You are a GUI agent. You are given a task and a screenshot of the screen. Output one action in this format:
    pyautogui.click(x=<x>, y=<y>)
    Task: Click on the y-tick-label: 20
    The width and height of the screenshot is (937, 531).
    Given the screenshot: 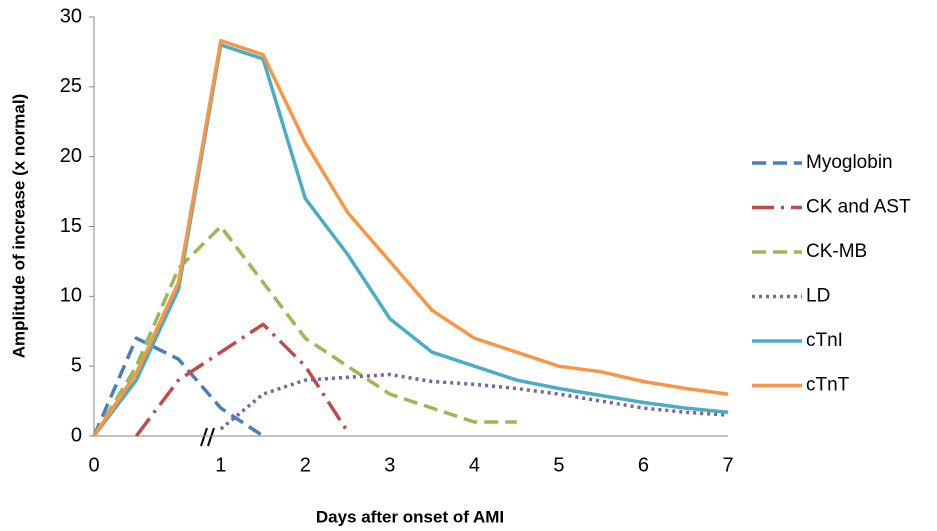 What is the action you would take?
    pyautogui.click(x=71, y=156)
    